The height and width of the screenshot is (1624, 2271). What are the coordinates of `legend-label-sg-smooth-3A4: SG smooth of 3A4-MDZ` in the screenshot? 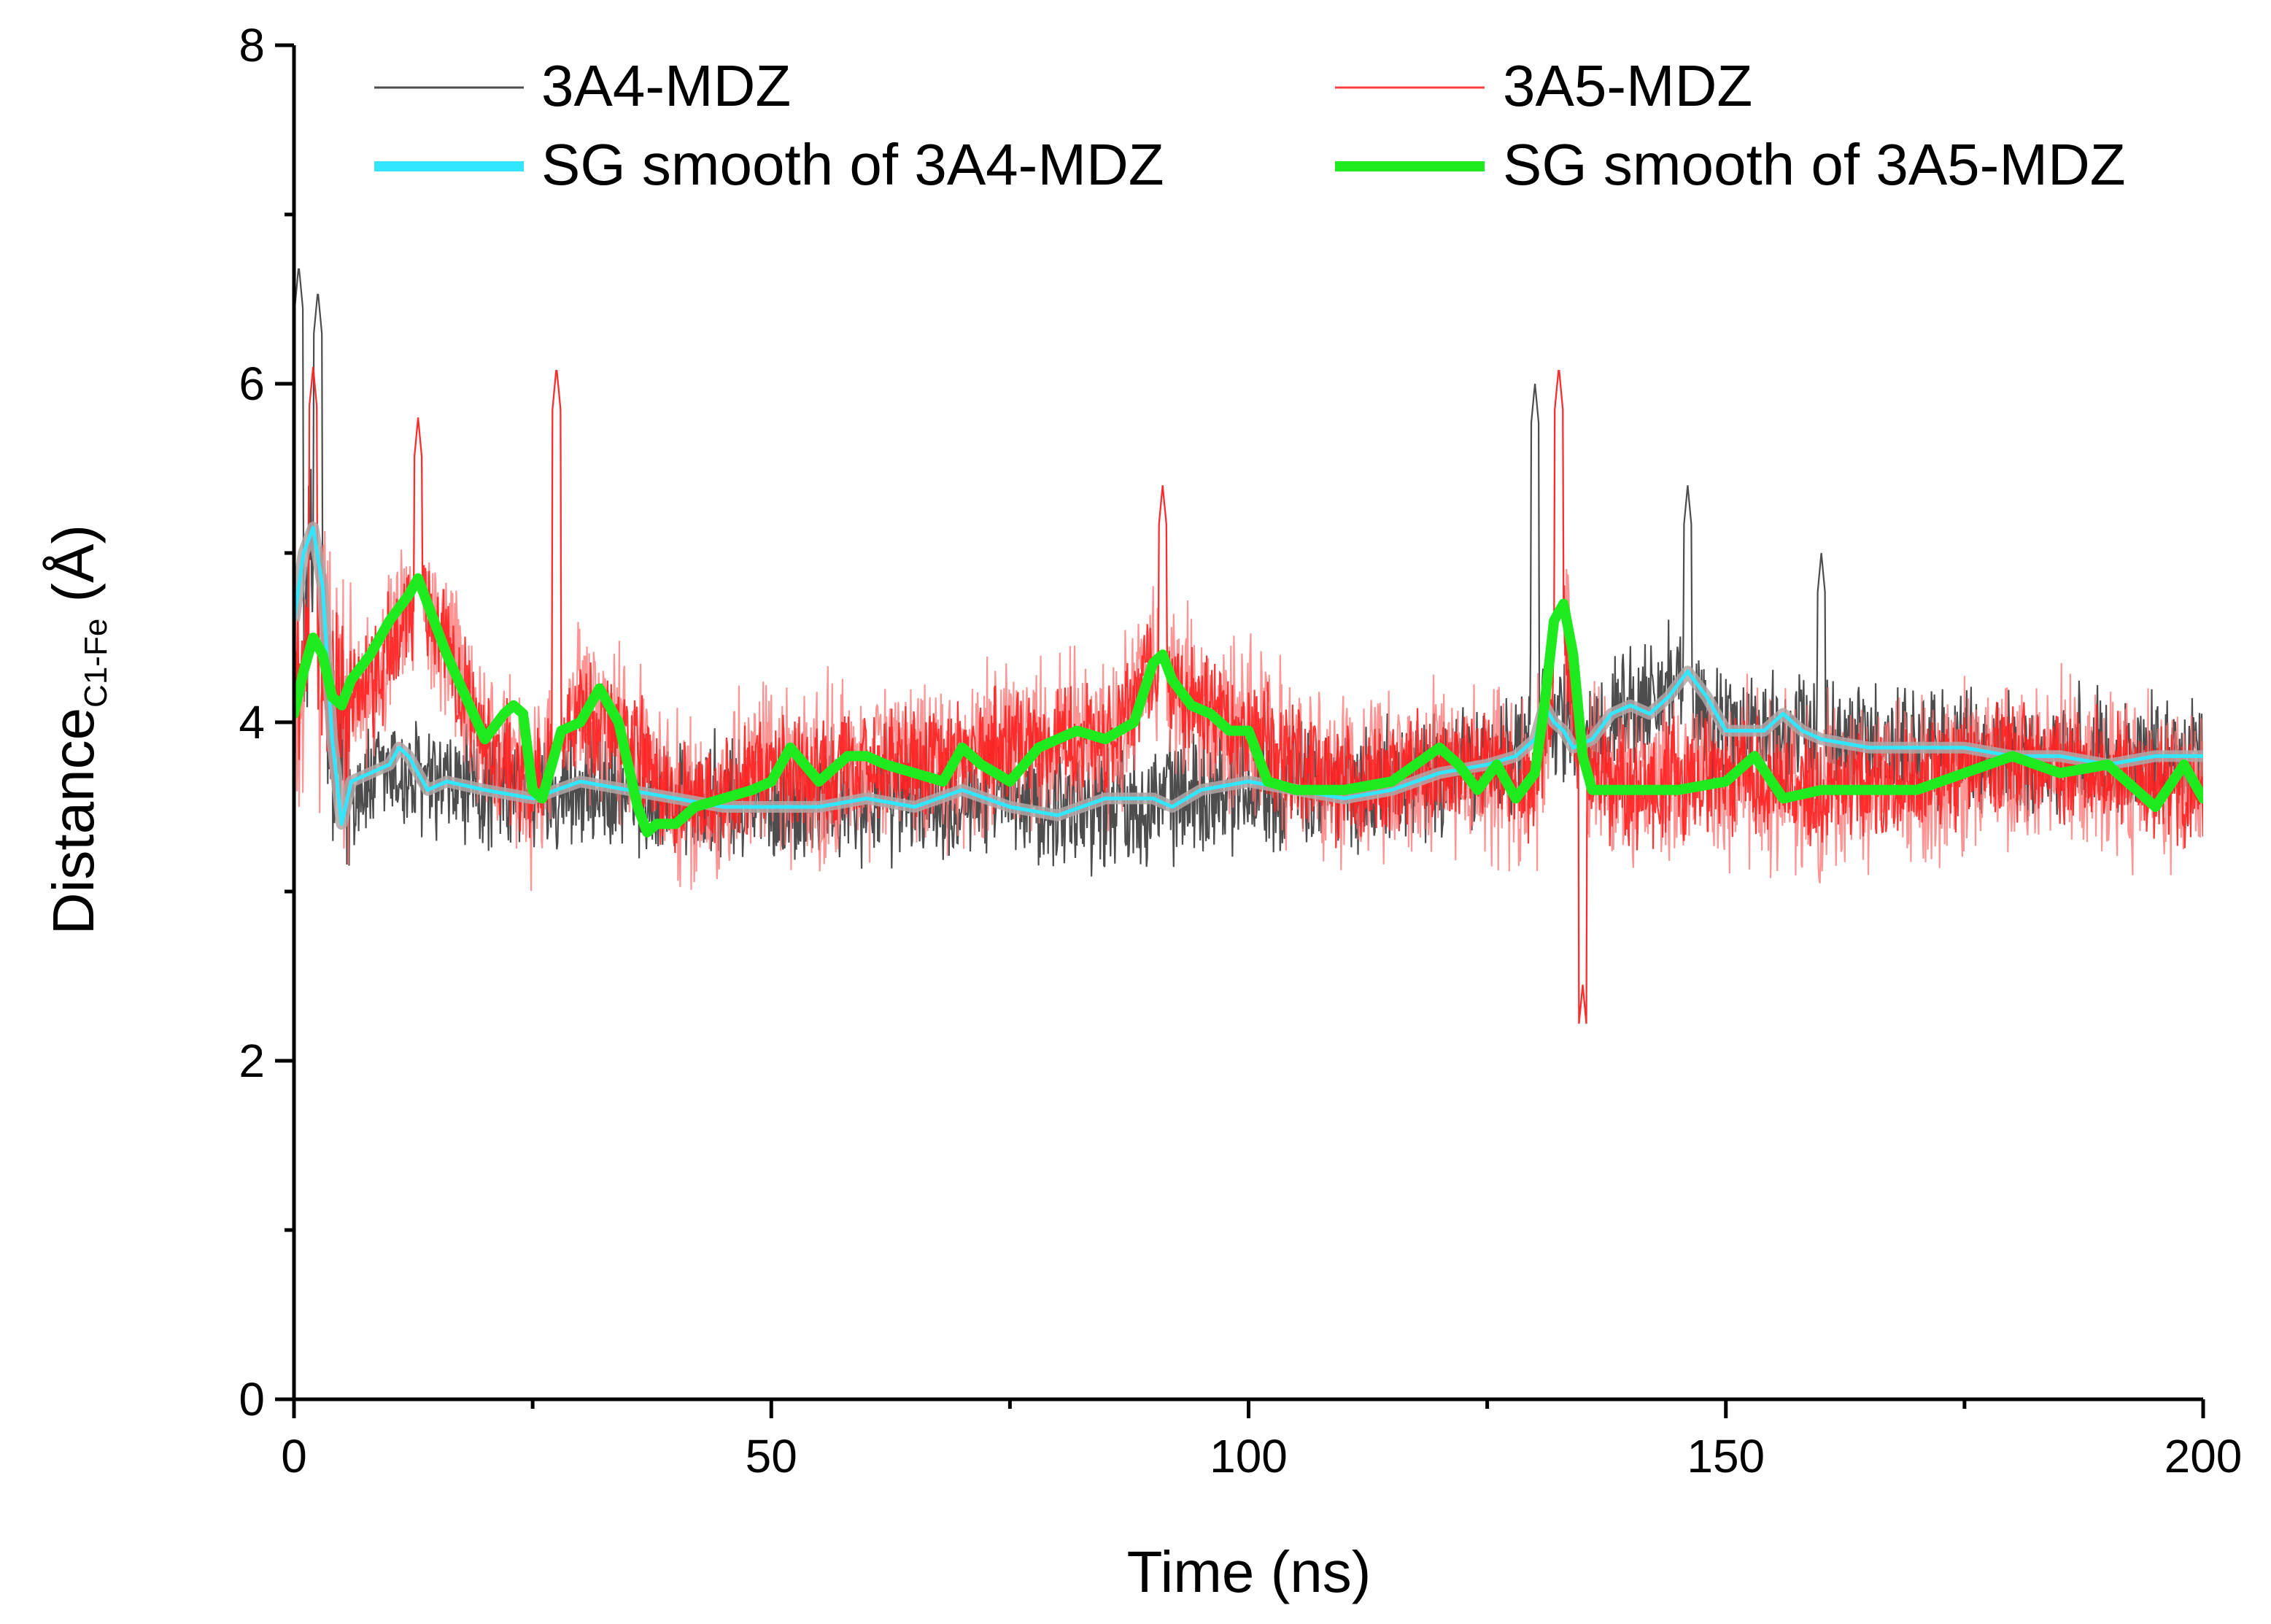 It's located at (852, 164).